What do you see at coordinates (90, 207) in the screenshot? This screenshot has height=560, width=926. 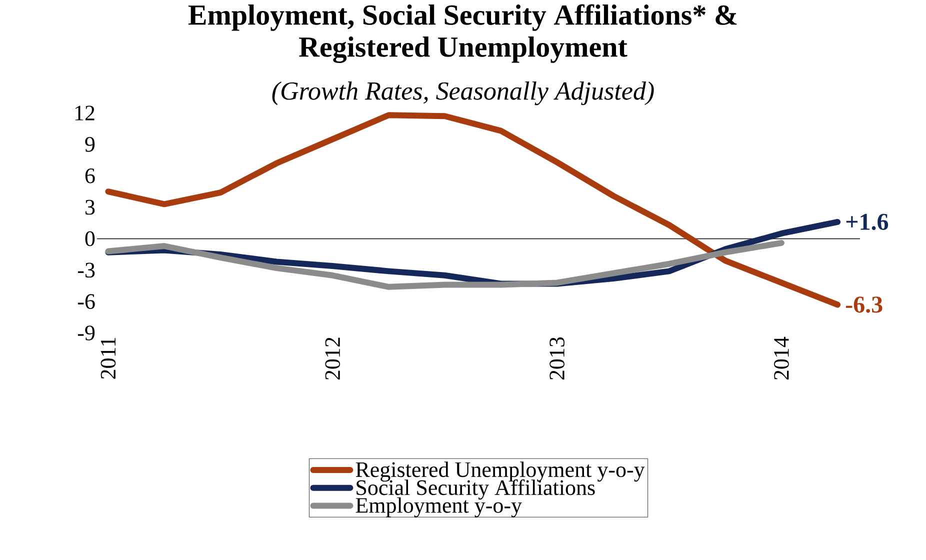 I see `y-tick-label: 3` at bounding box center [90, 207].